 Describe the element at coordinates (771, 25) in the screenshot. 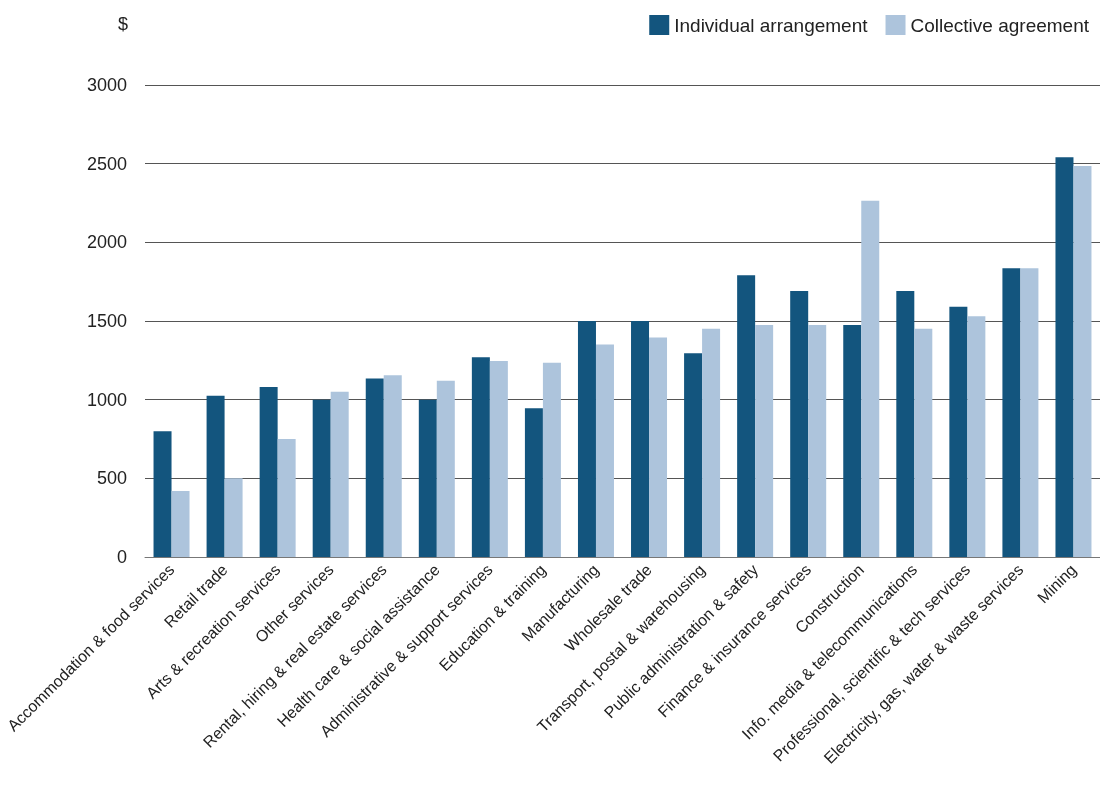

I see `legend-label: Individual arrangement` at that location.